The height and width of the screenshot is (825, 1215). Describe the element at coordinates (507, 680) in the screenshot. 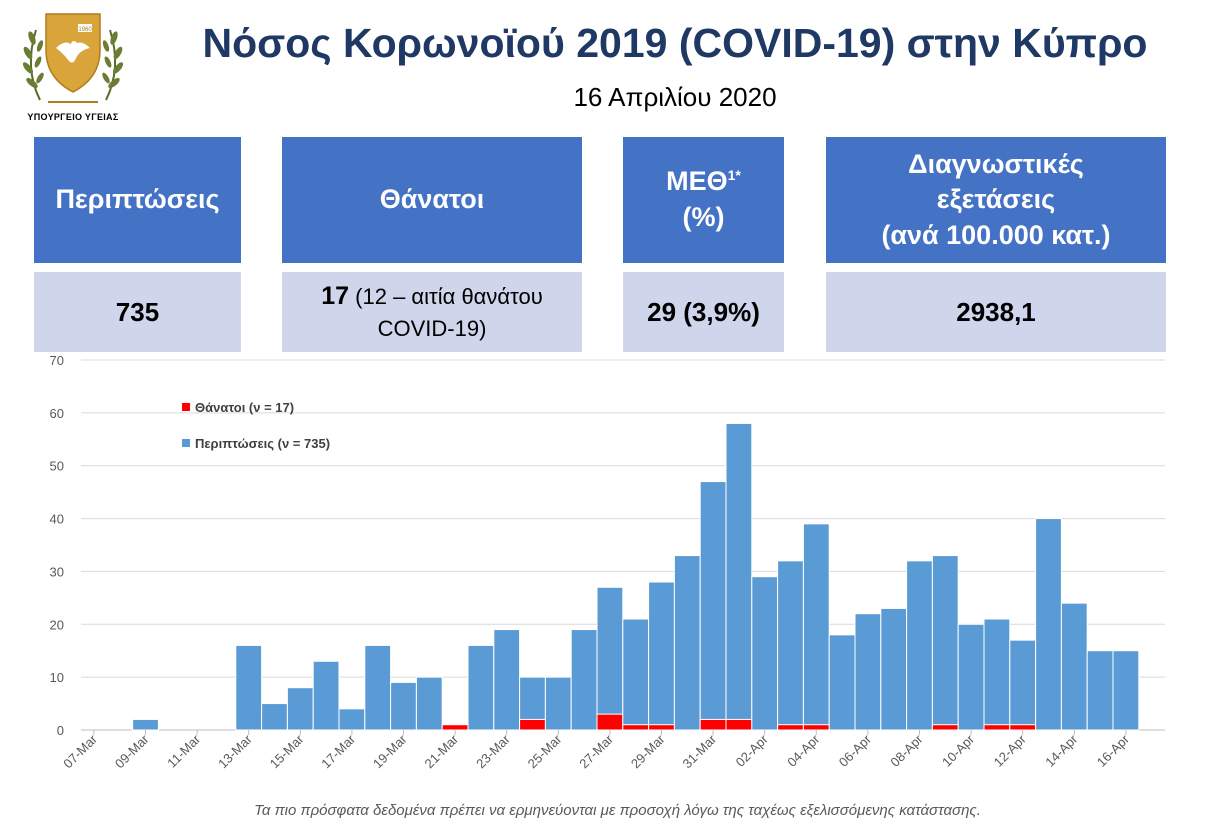

I see `bar-cases-23-Mar` at that location.